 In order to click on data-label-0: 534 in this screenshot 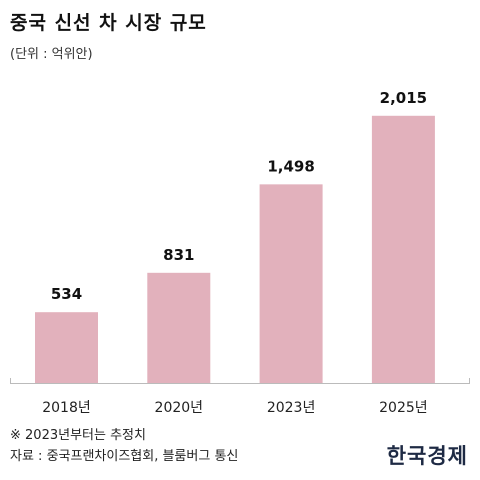, I will do `click(66, 294)`.